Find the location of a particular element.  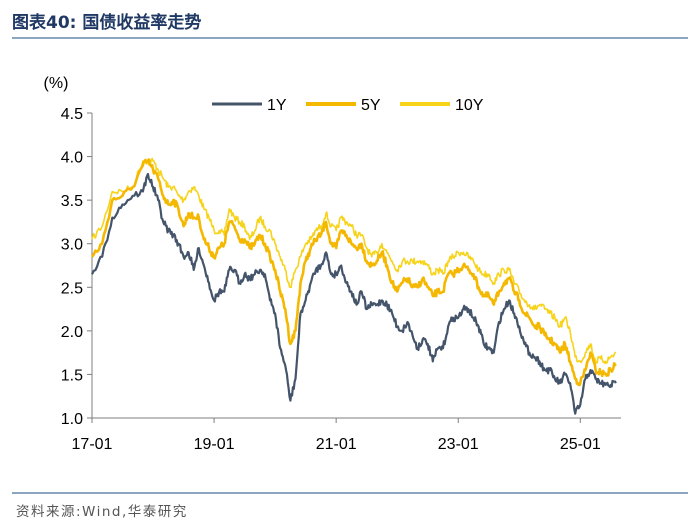

x-tick-label: 21-01 is located at coordinates (336, 444).